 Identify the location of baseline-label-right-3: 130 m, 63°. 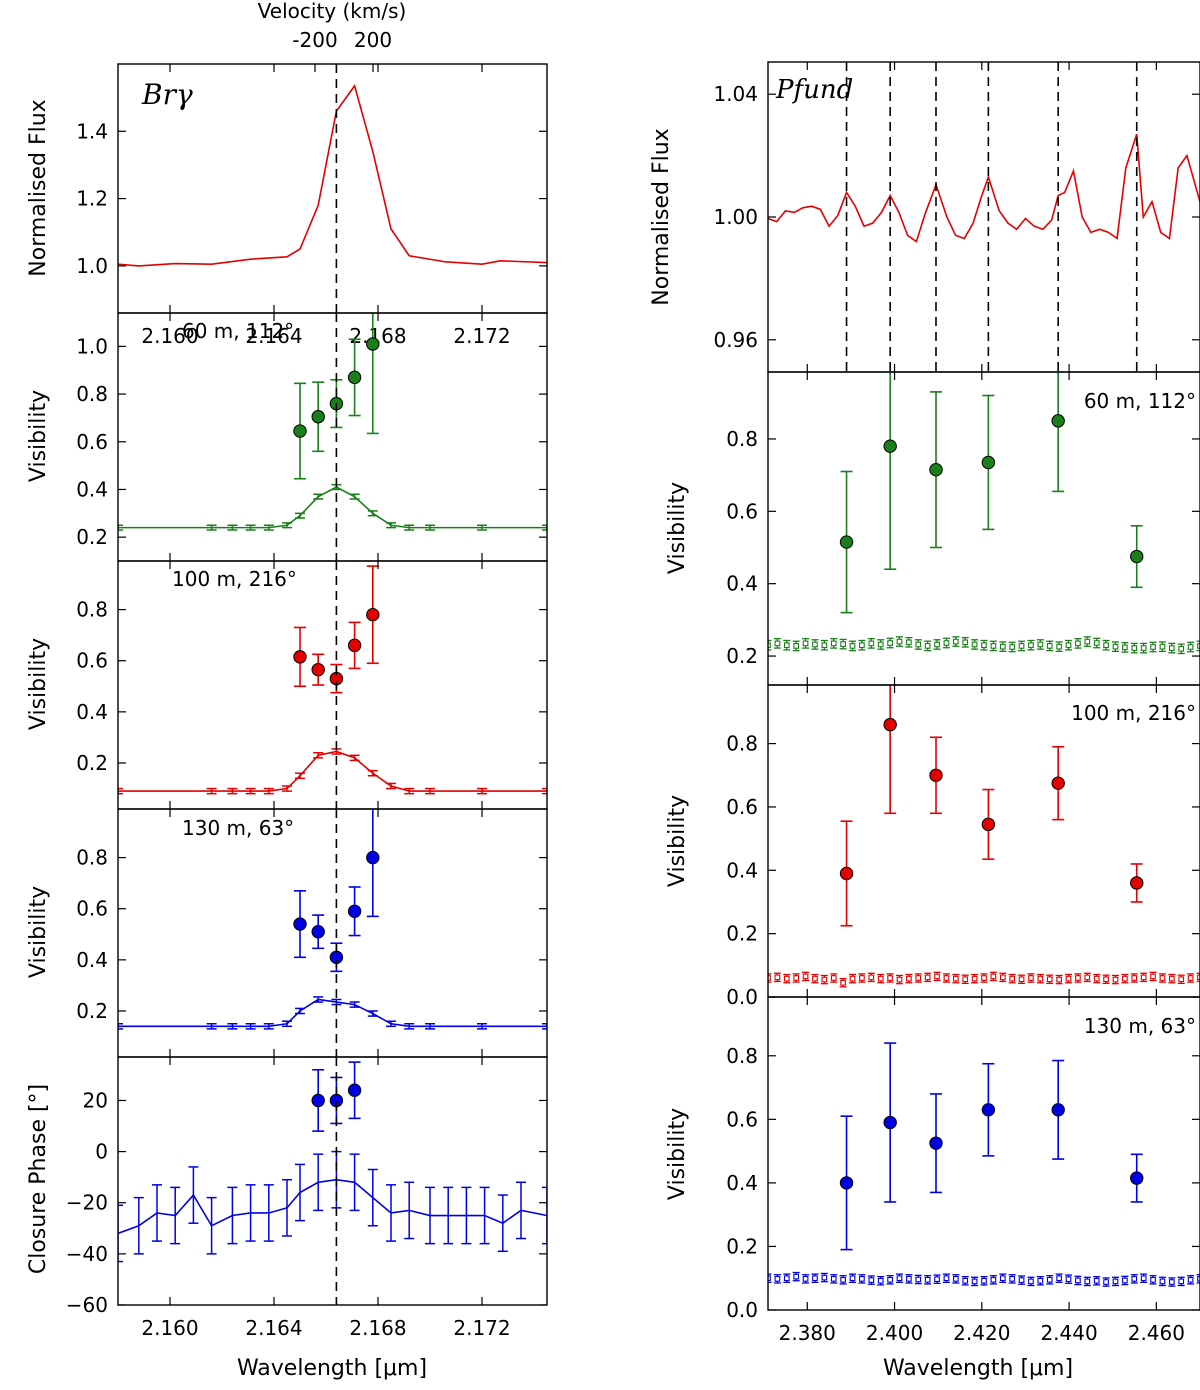
(1140, 1026).